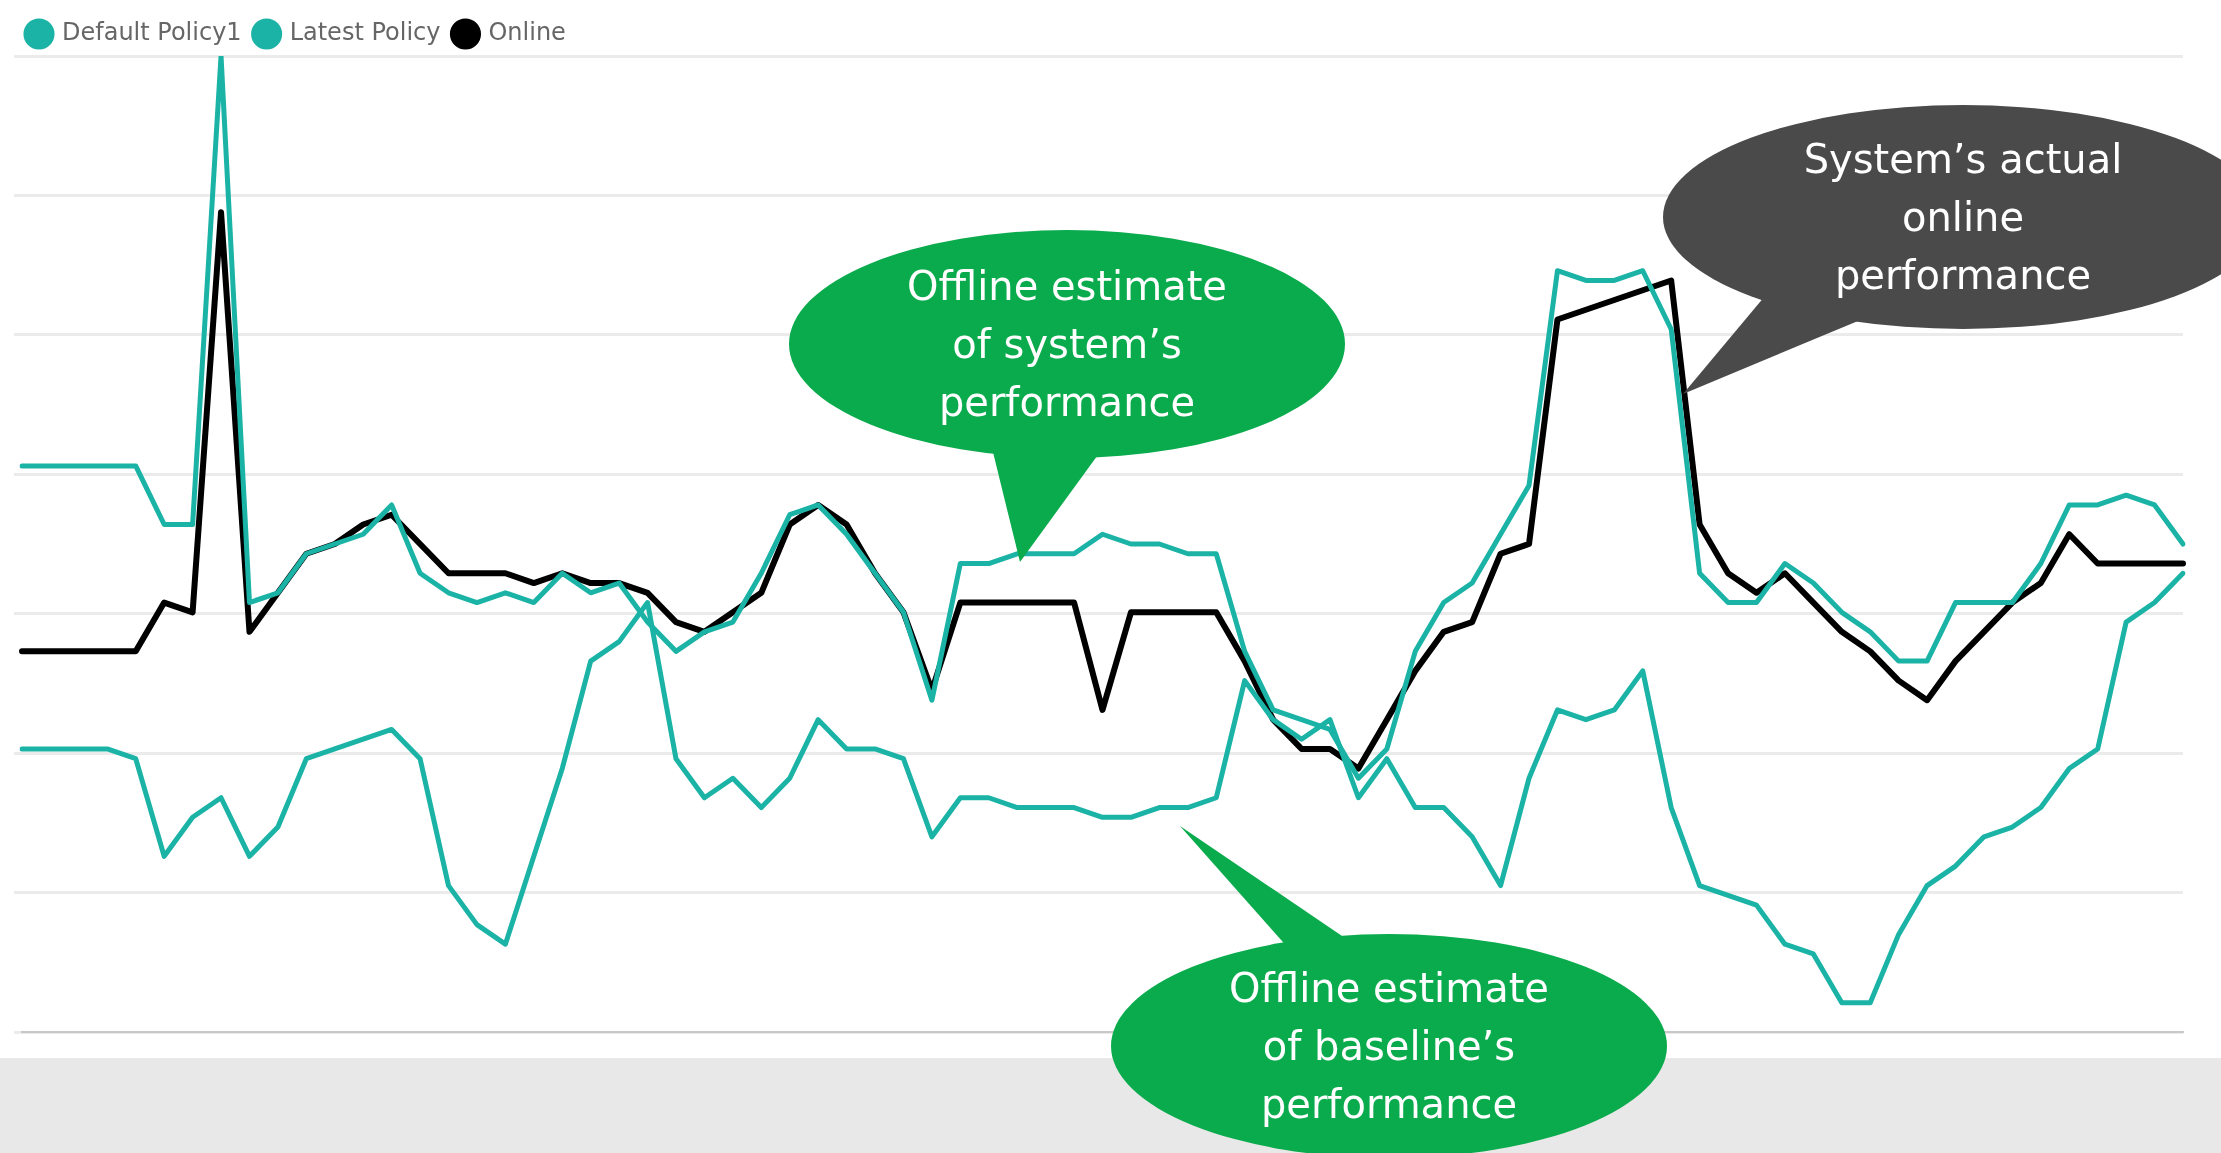 This screenshot has height=1153, width=2221. Describe the element at coordinates (152, 32) in the screenshot. I see `legend-label: Default Policy1` at that location.